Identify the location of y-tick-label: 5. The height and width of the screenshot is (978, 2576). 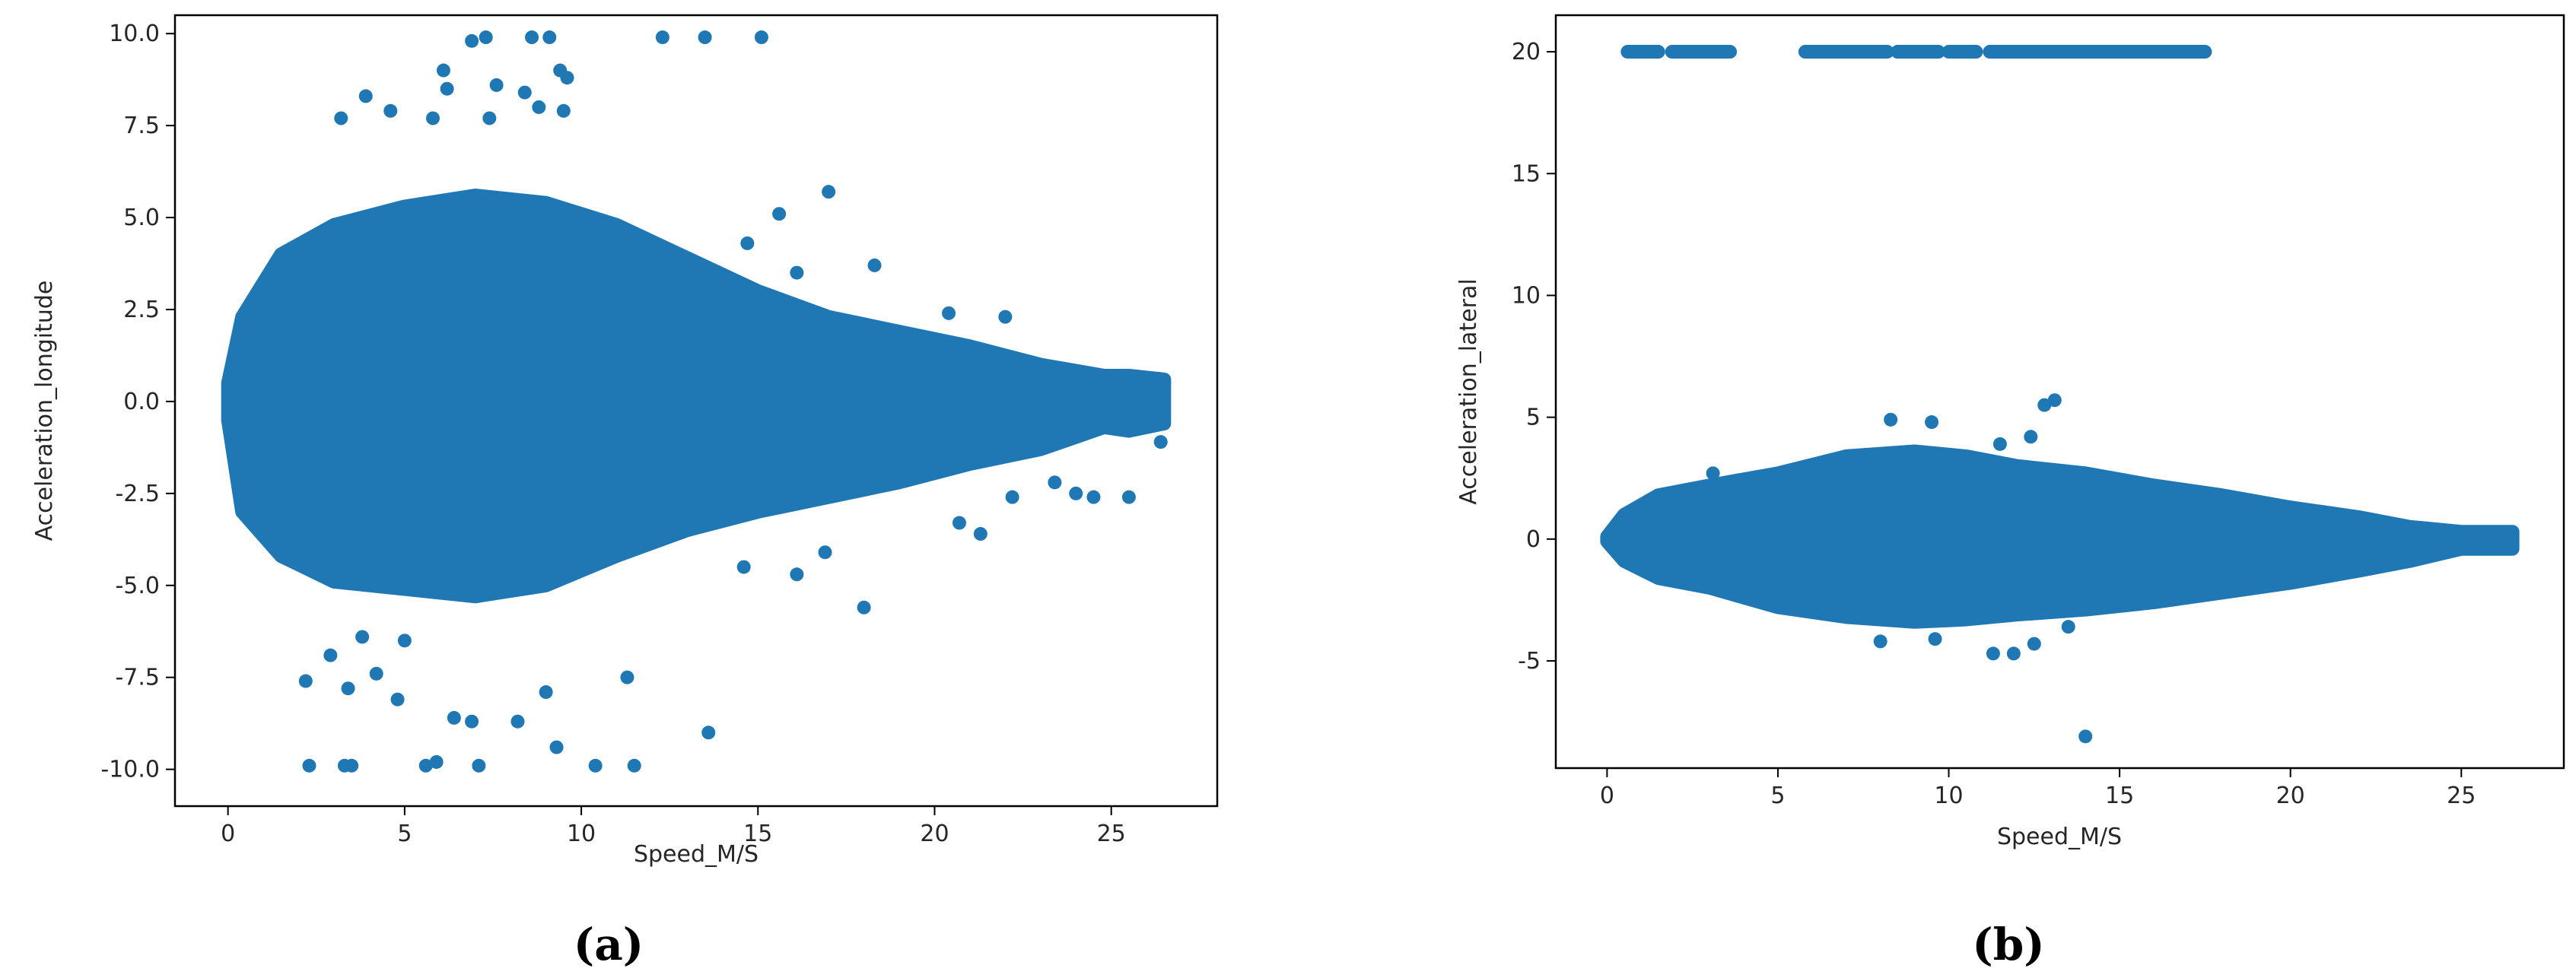
(1534, 418).